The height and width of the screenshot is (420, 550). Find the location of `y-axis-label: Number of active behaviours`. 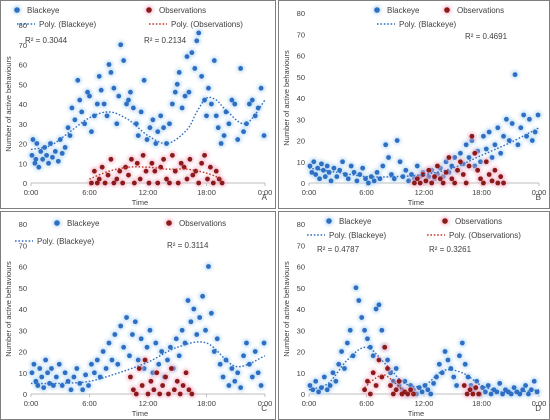

y-axis-label: Number of active behaviours is located at coordinates (286, 309).